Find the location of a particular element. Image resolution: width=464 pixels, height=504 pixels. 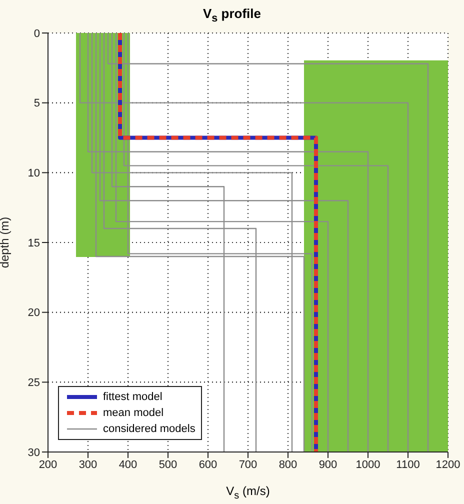

y-axis-title: depth (m) is located at coordinates (6, 242).